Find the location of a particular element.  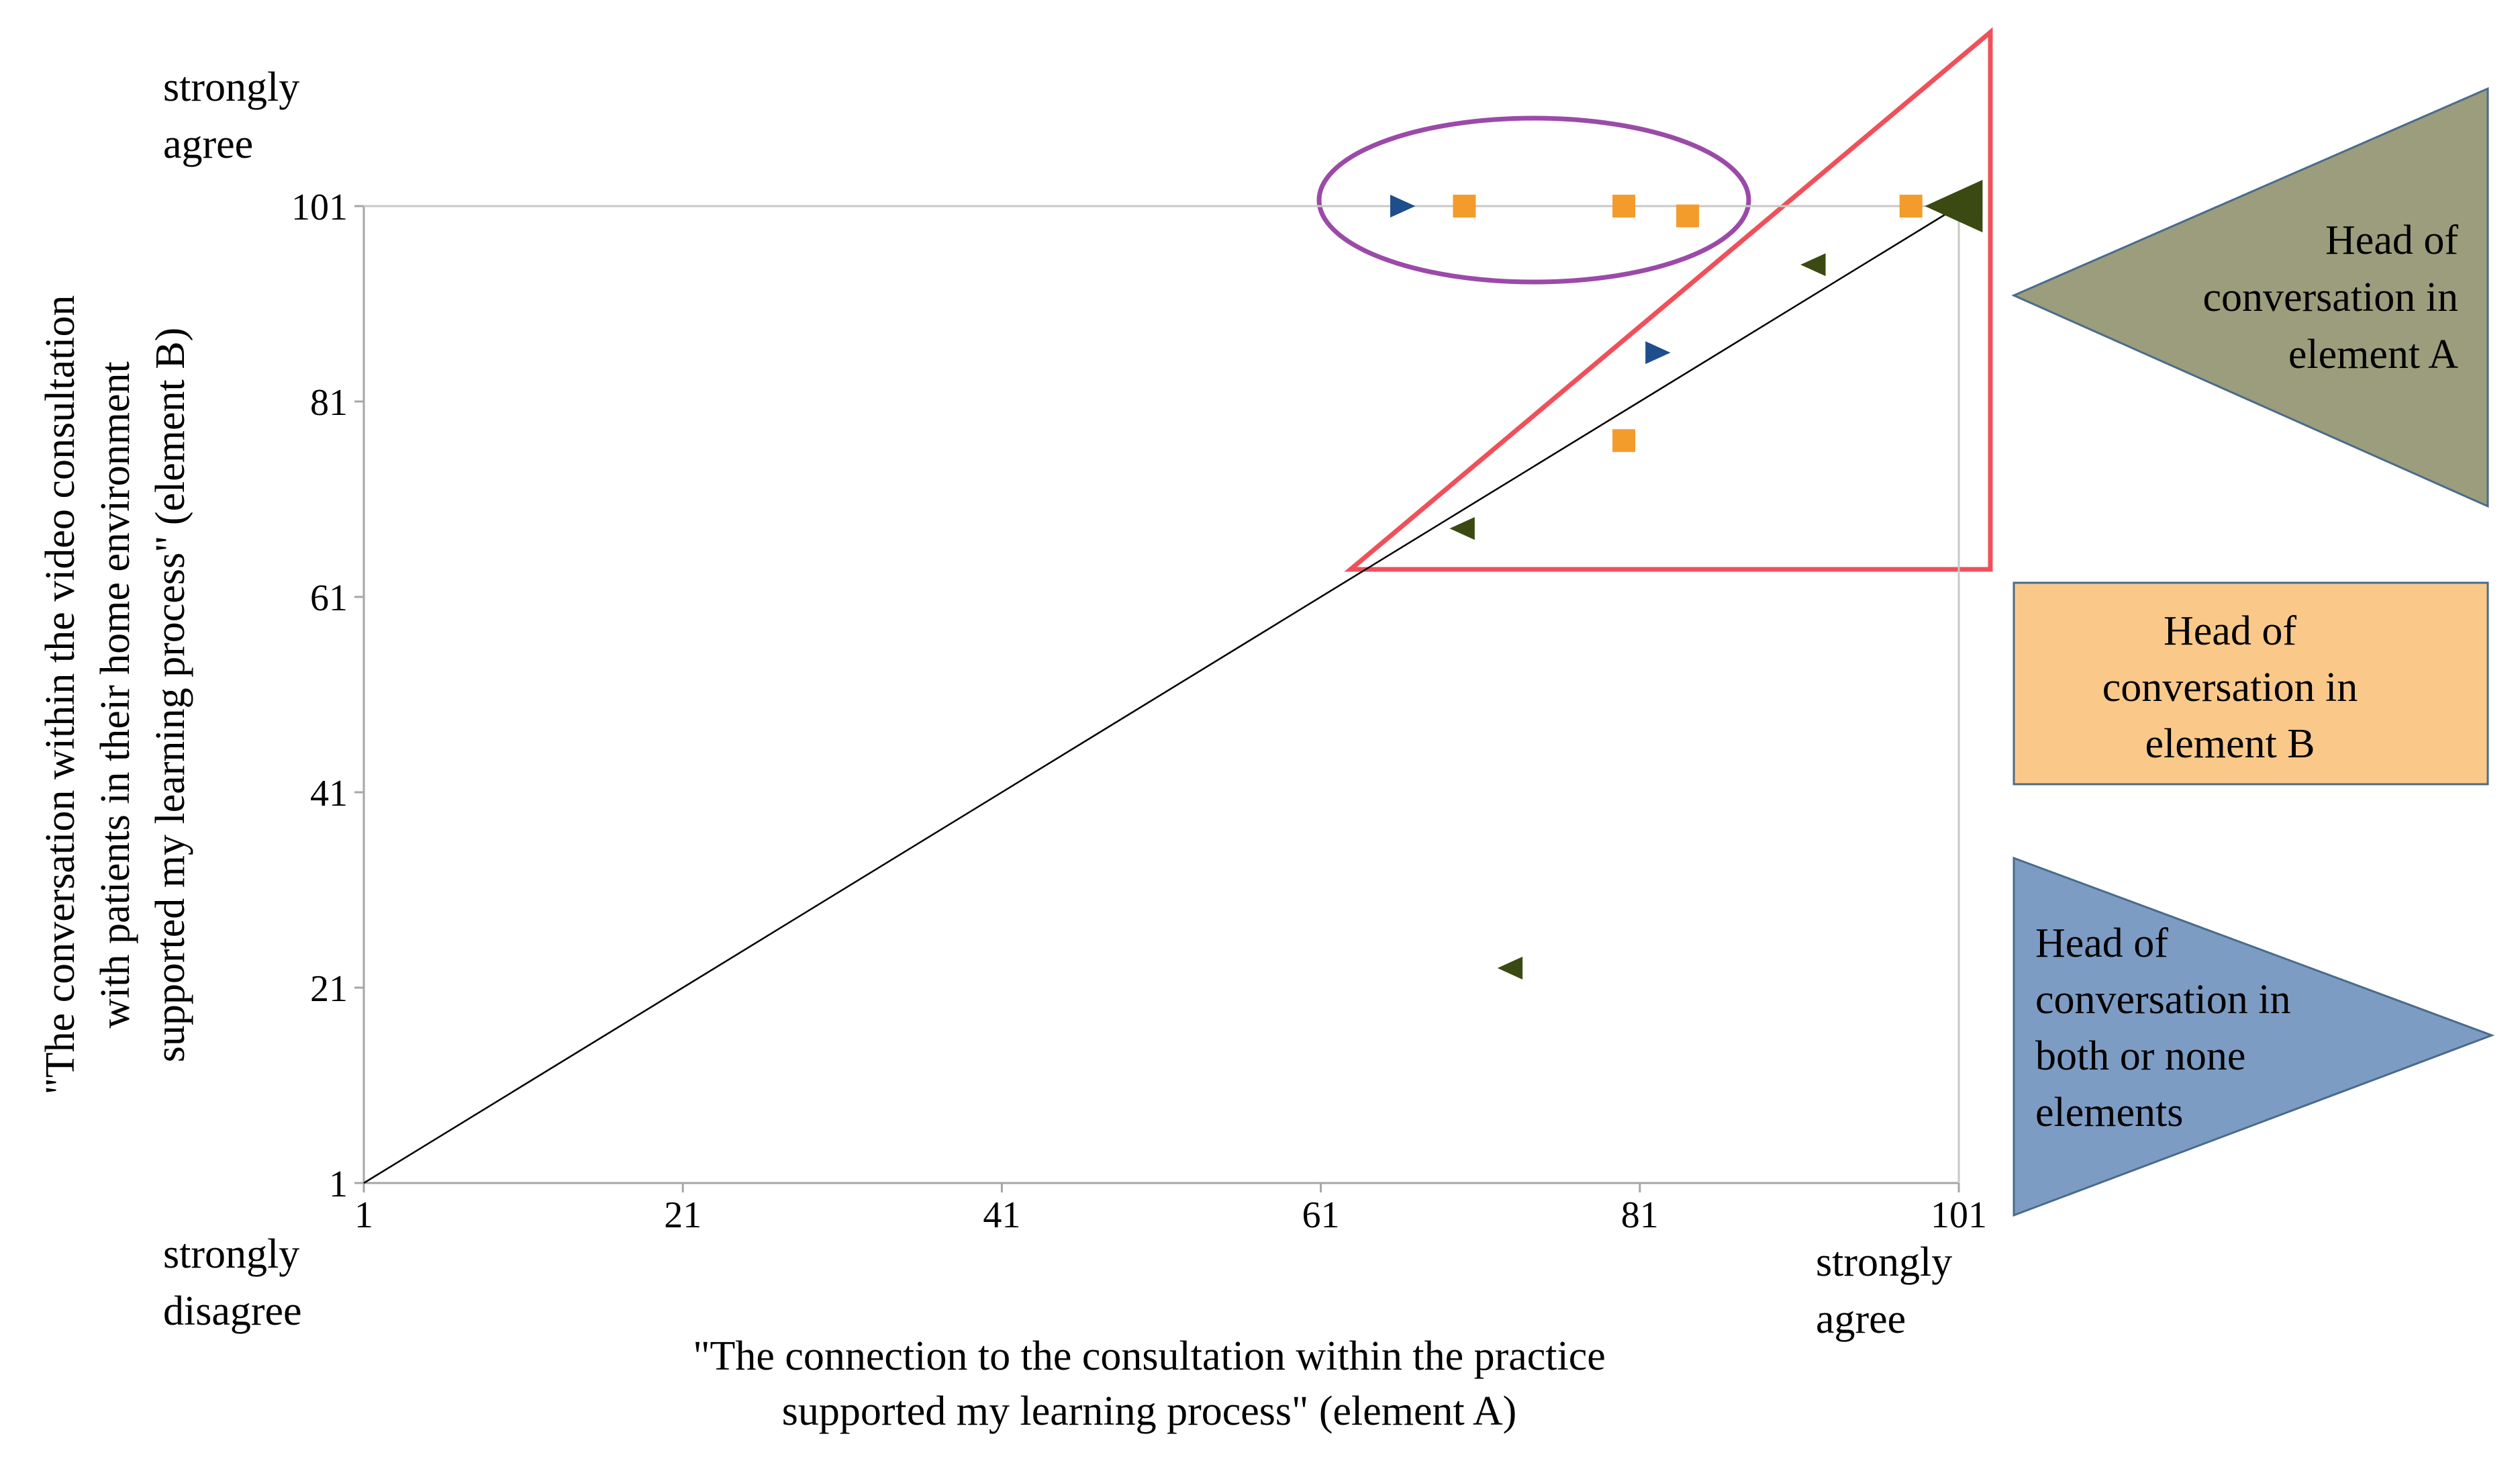

legend-label-head-a: conversation in is located at coordinates (2330, 297).